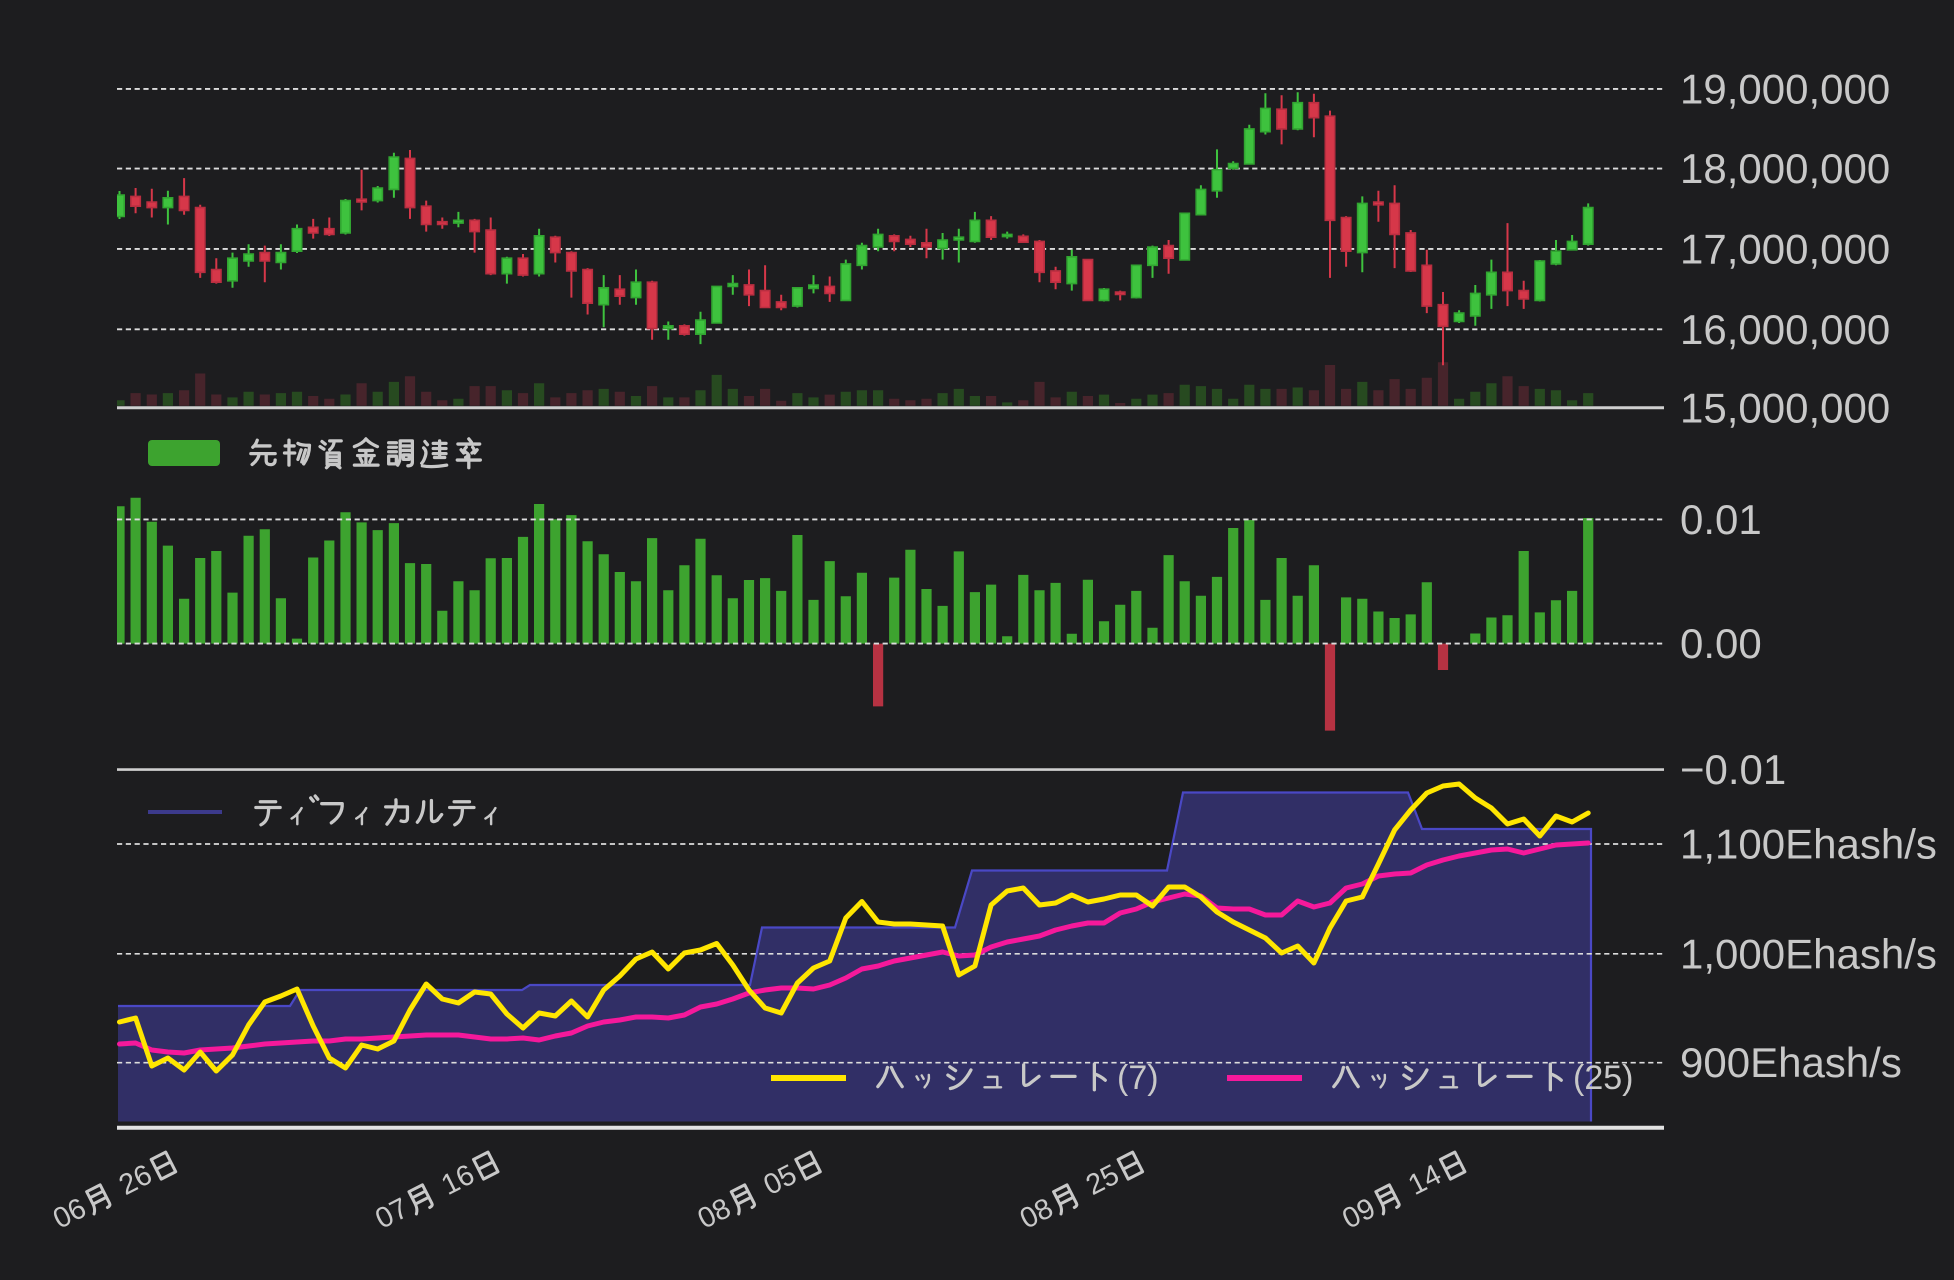  What do you see at coordinates (1785, 329) in the screenshot?
I see `svg-text: 16,000,000` at bounding box center [1785, 329].